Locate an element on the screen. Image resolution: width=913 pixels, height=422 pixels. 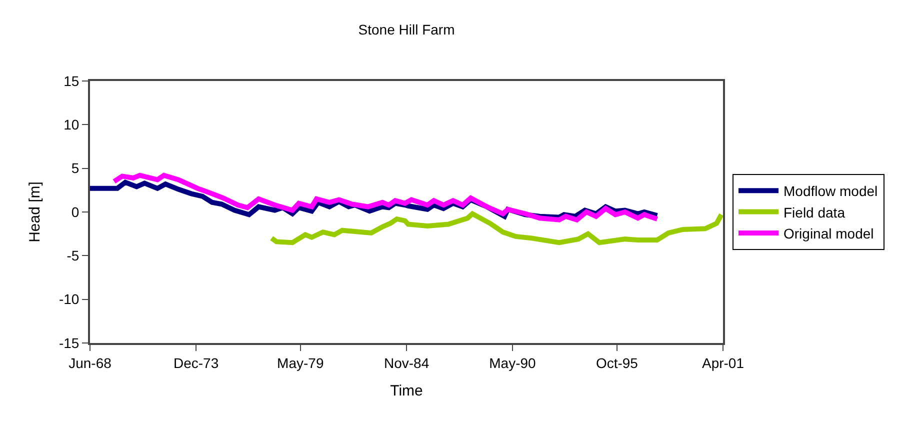
x-axis-title: Time is located at coordinates (406, 391).